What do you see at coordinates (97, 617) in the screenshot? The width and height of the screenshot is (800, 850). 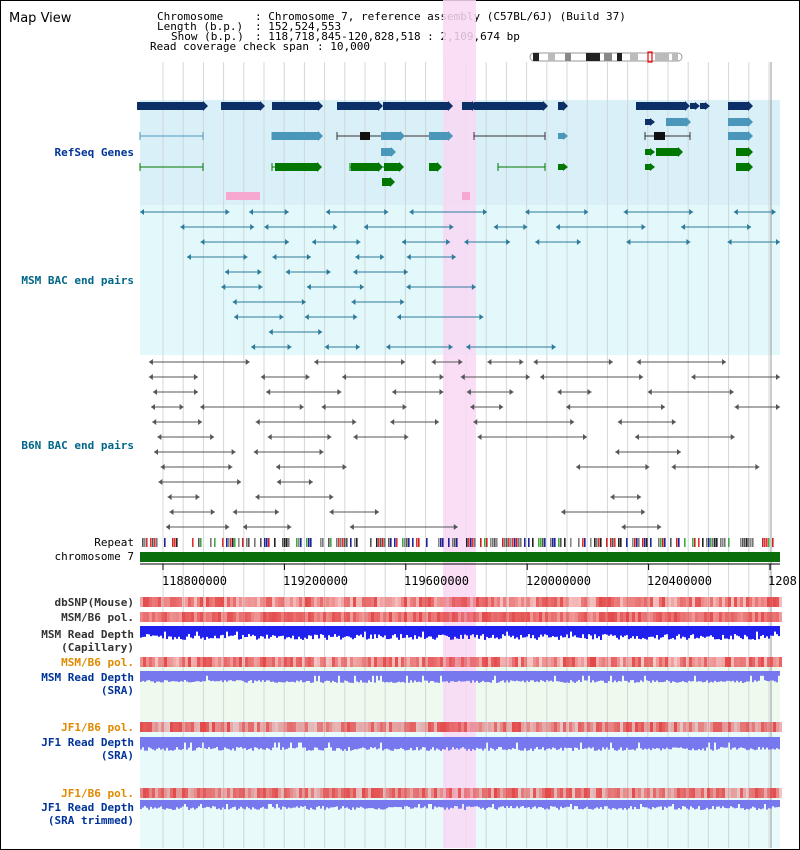 I see `msm-pol-label-1: MSM/B6 pol.` at bounding box center [97, 617].